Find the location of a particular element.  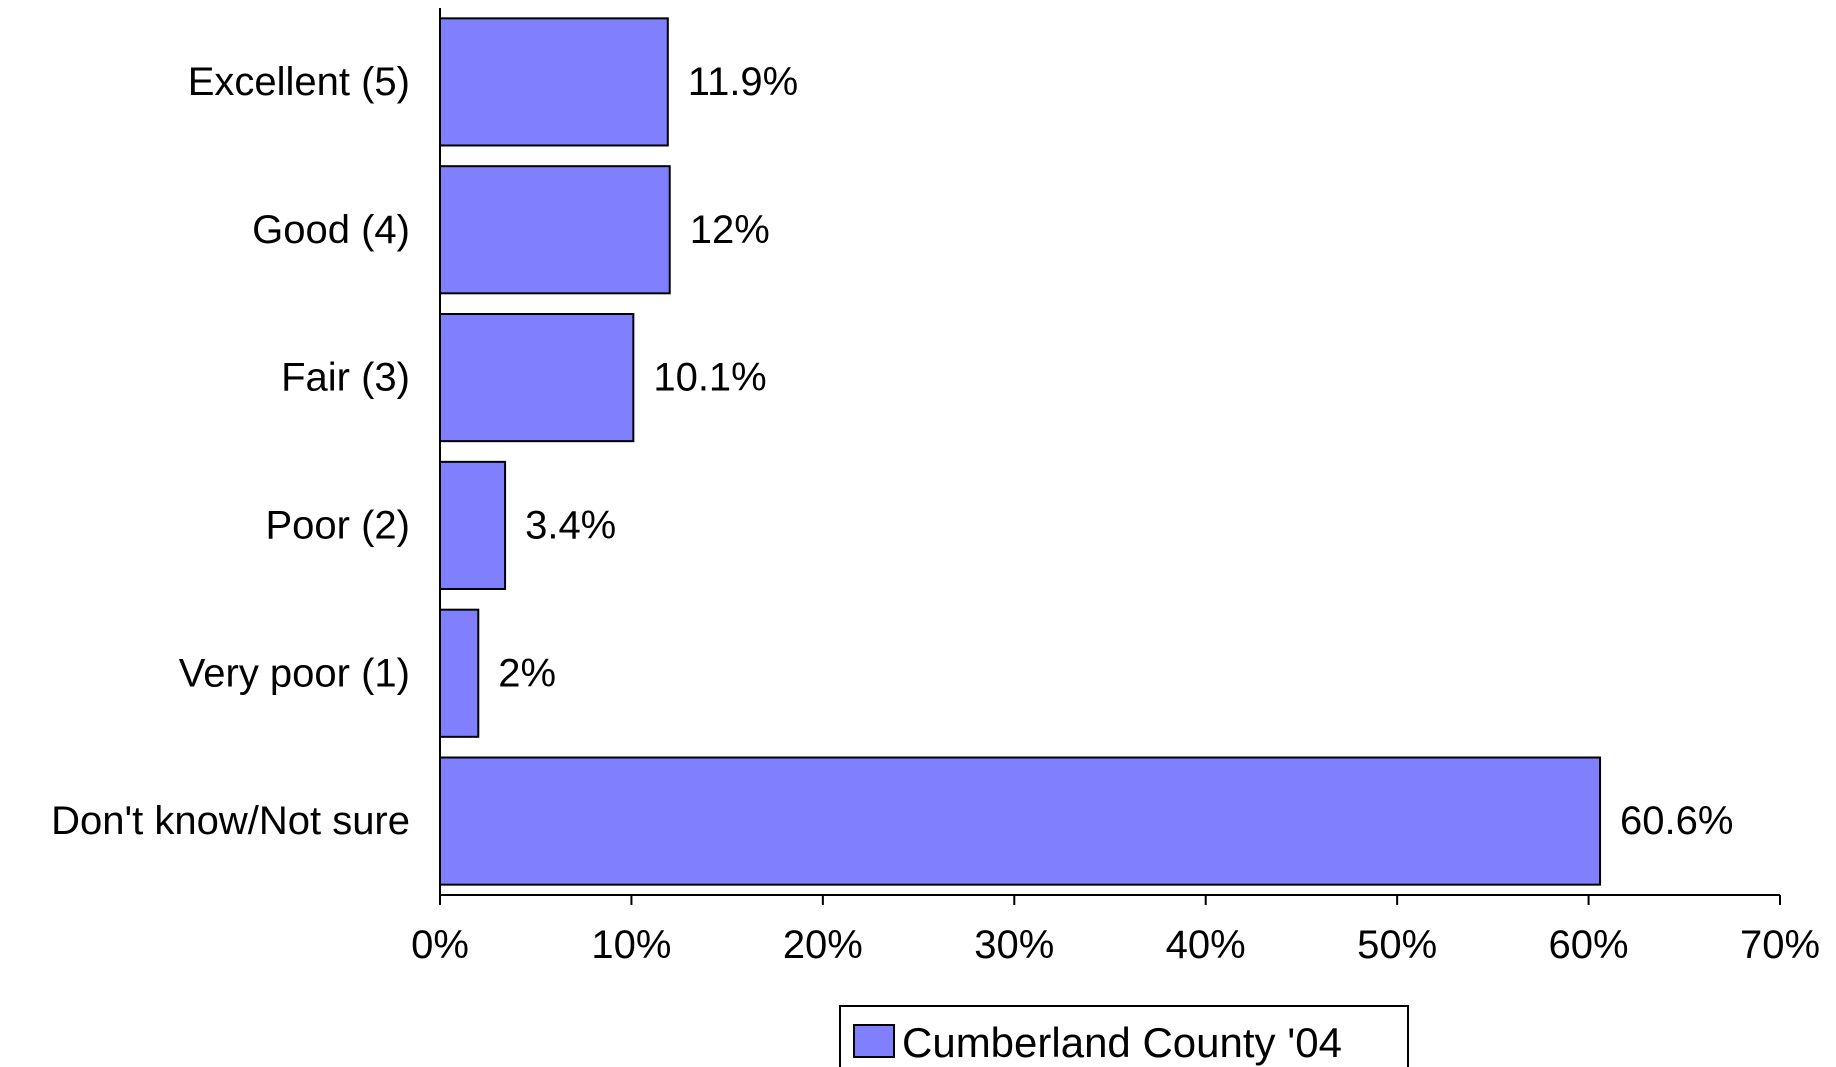

category-label-2: Fair (3) is located at coordinates (345, 378).